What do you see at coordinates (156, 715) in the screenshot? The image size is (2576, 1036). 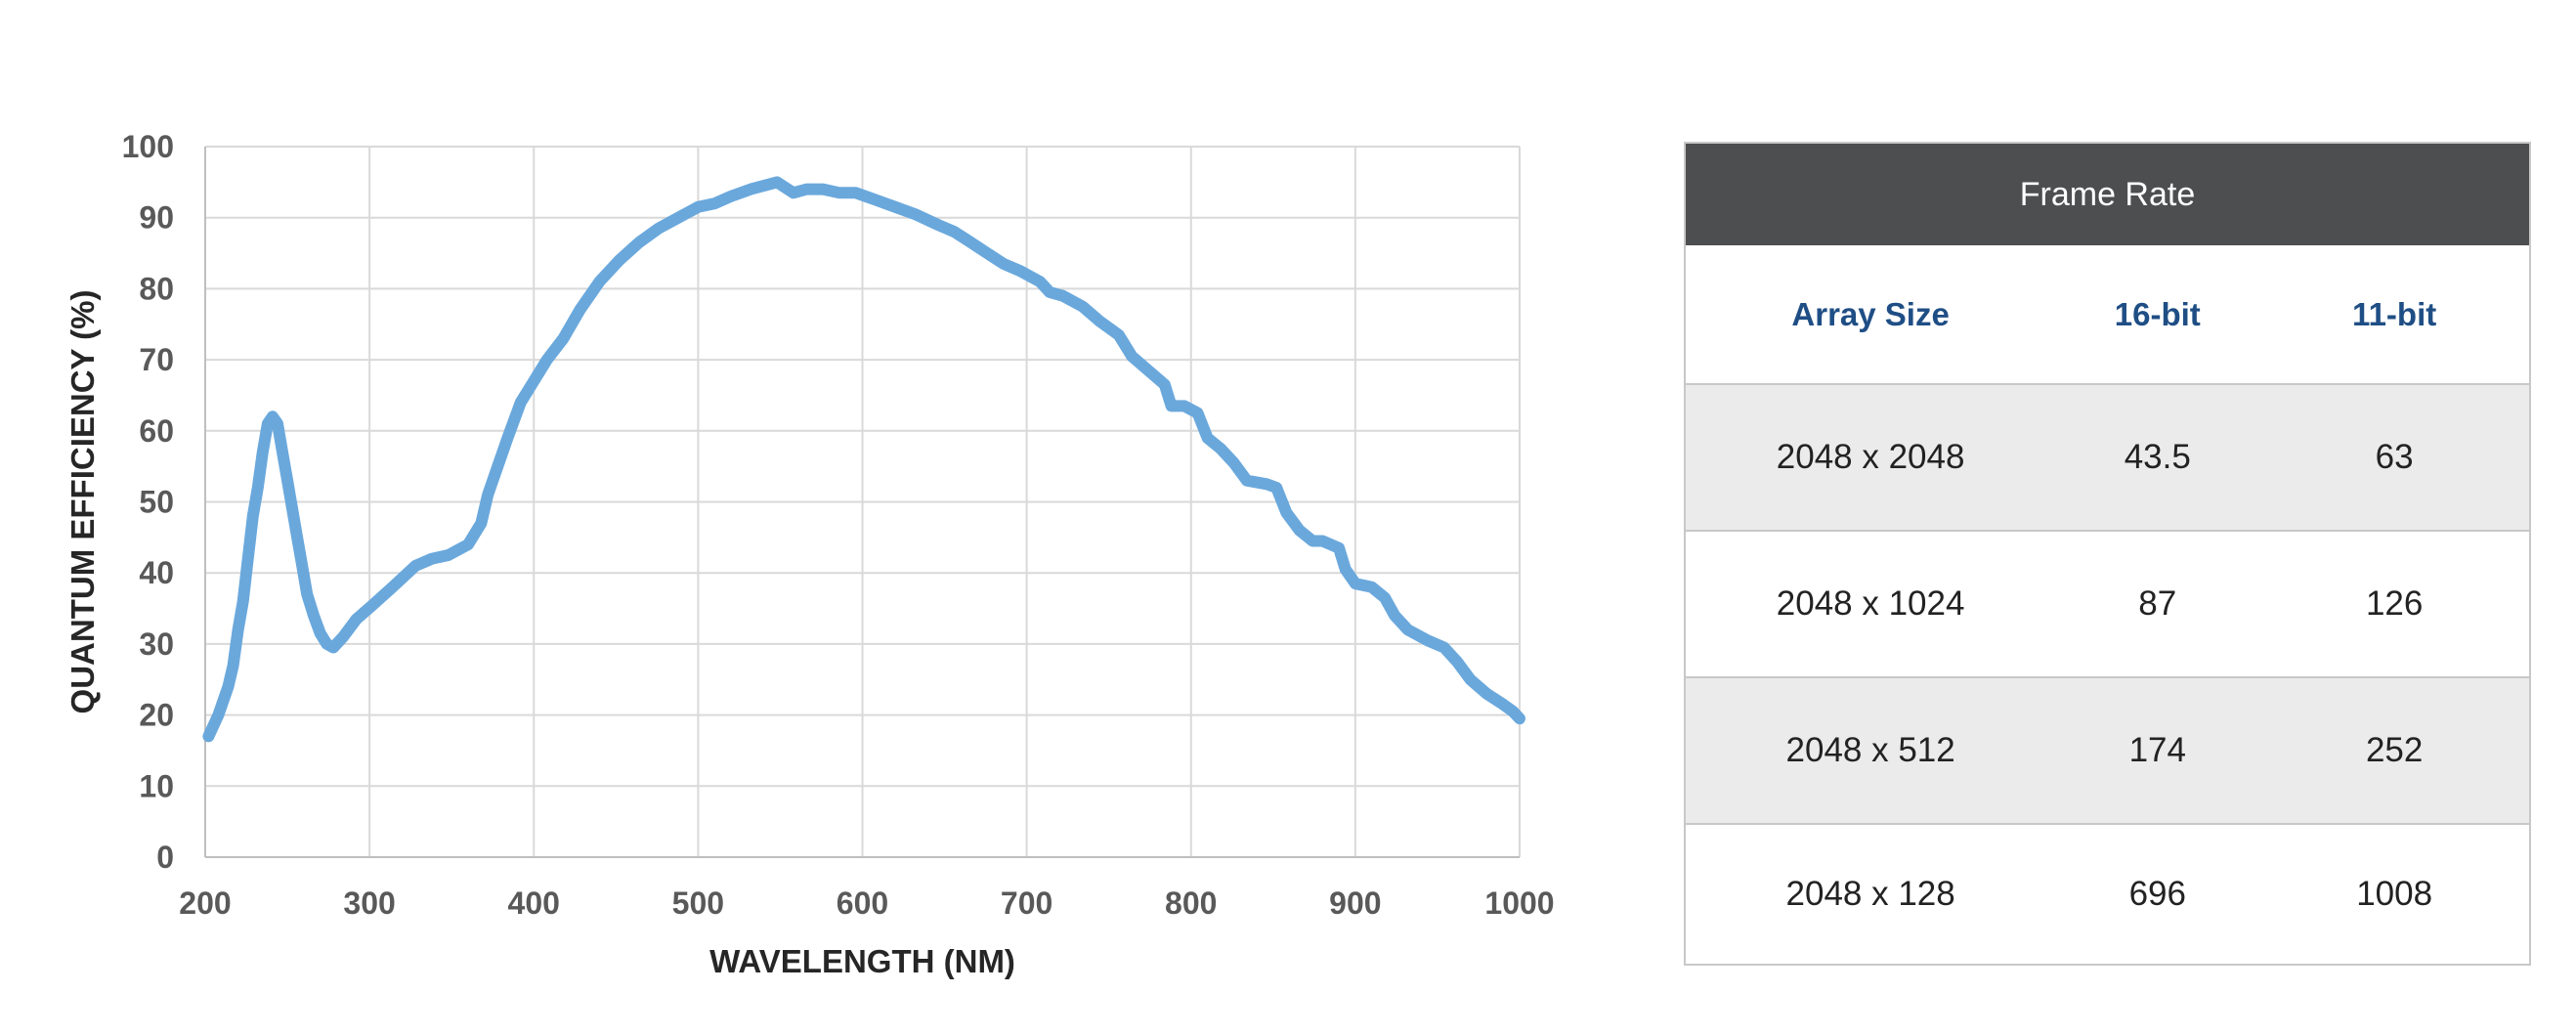 I see `y-tick-label: 20` at bounding box center [156, 715].